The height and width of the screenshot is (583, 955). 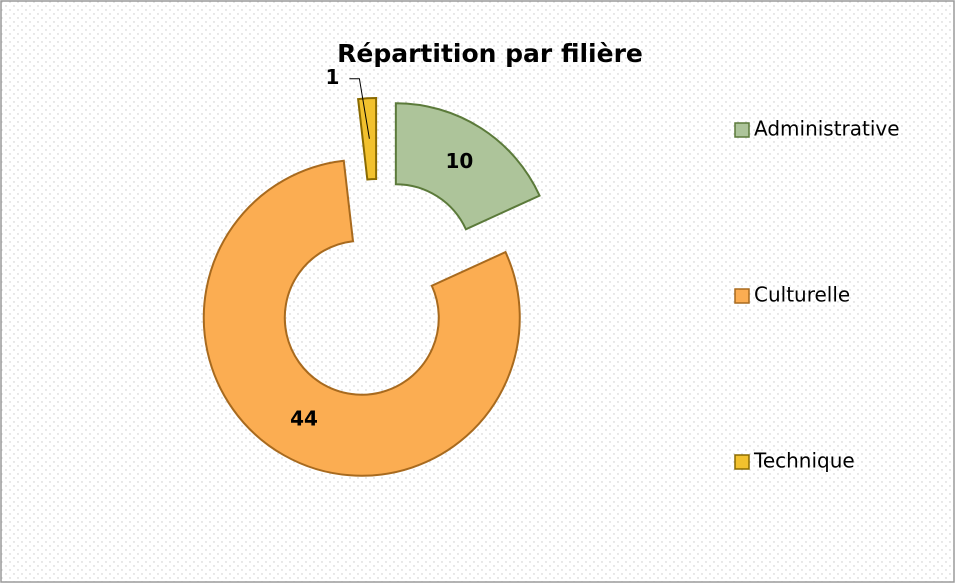 I want to click on data-label: 1, so click(x=332, y=77).